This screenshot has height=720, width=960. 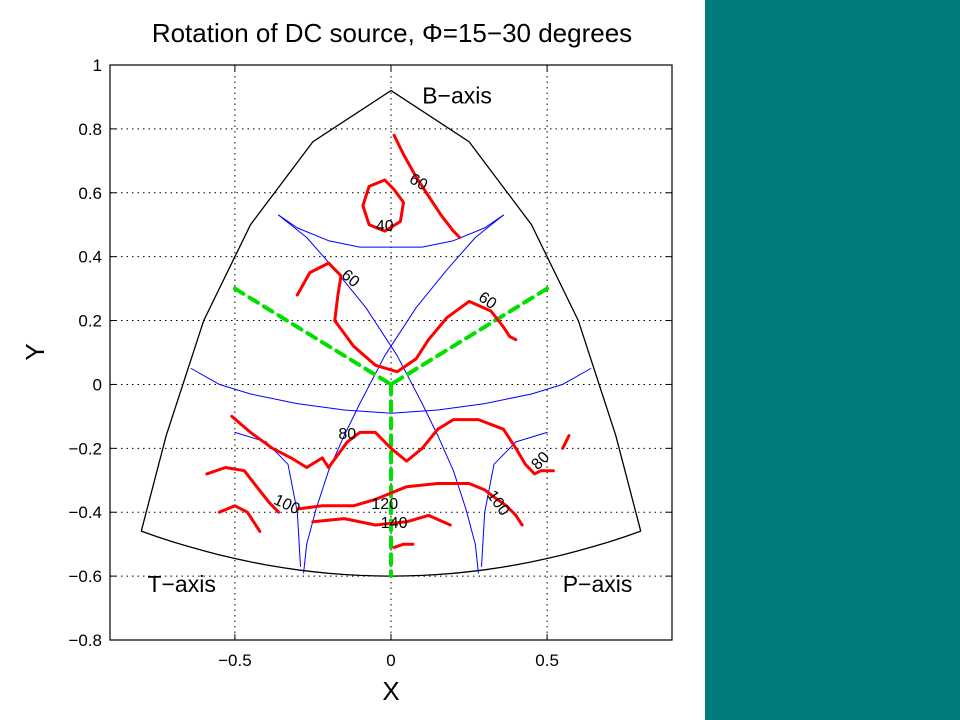 What do you see at coordinates (390, 660) in the screenshot?
I see `x-tick-label: 0` at bounding box center [390, 660].